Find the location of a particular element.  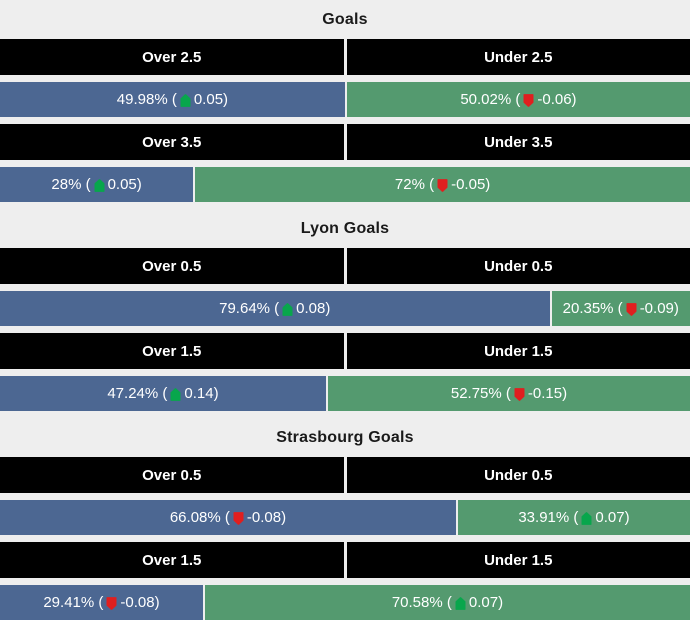

under-bar: 33.91% ( 0.07) is located at coordinates (574, 517).